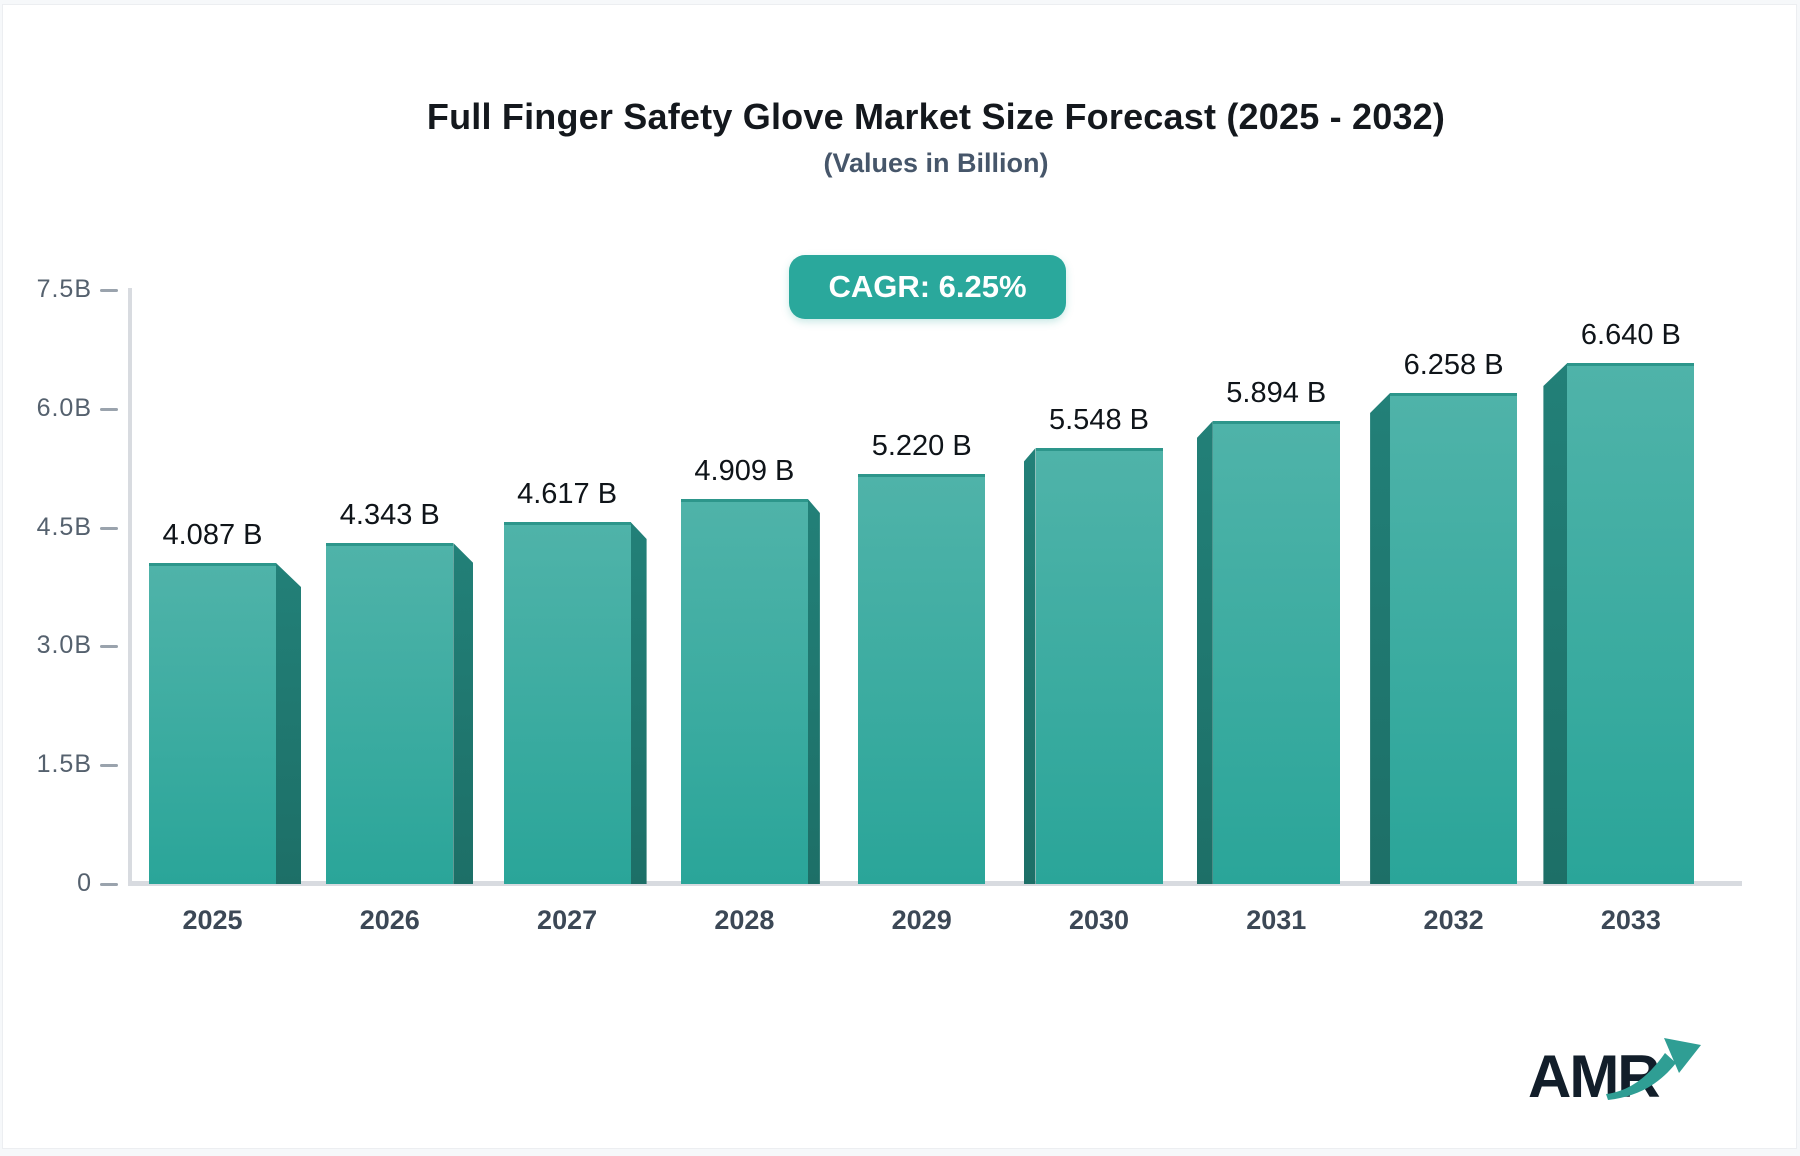 The height and width of the screenshot is (1156, 1800). I want to click on y-axis-tick-label: 3.0B, so click(64, 645).